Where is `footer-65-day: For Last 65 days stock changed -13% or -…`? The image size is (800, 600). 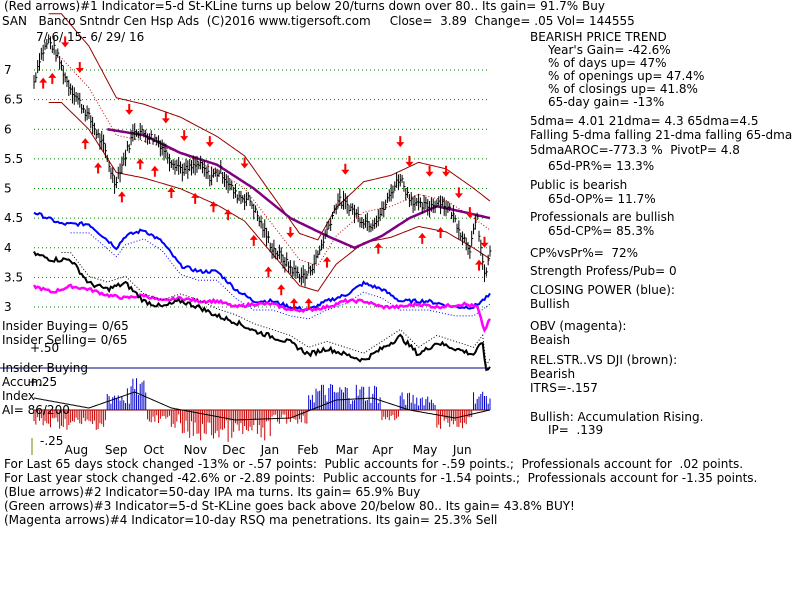 footer-65-day: For Last 65 days stock changed -13% or -… is located at coordinates (374, 464).